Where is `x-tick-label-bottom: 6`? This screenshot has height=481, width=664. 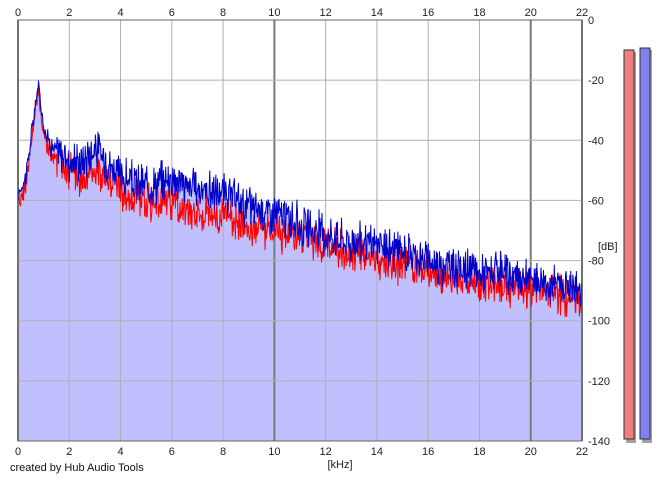
x-tick-label-bottom: 6 is located at coordinates (172, 452).